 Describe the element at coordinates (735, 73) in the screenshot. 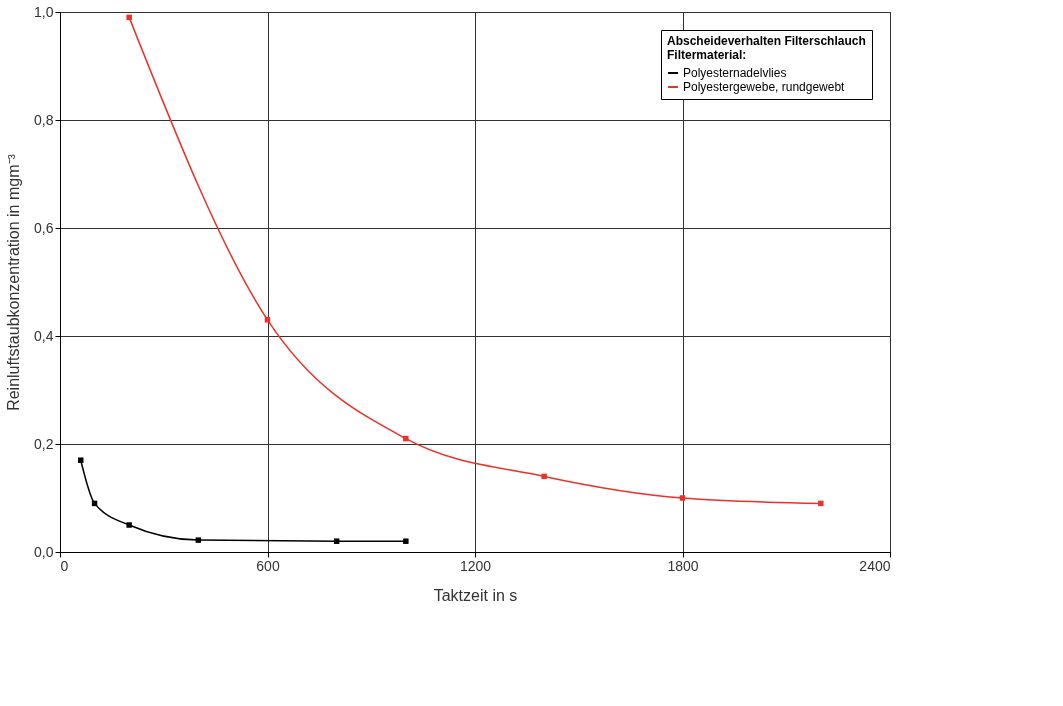

I see `legend-label: Polyesternadelvlies` at that location.